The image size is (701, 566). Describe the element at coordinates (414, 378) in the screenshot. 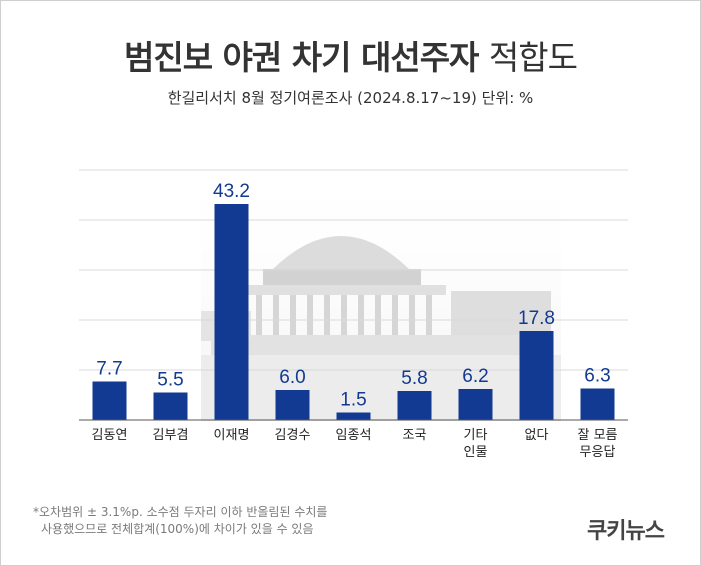

I see `bar-value-label: 5.8` at that location.